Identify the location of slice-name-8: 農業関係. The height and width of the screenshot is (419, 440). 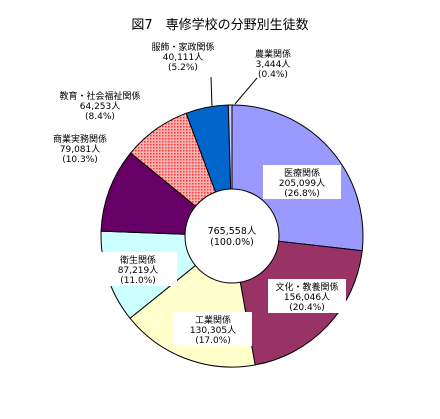
(273, 54).